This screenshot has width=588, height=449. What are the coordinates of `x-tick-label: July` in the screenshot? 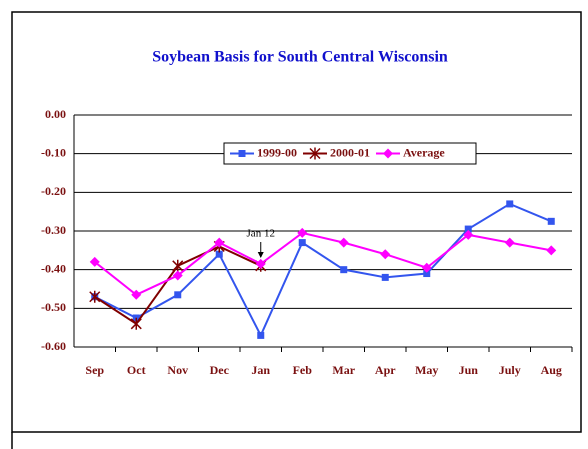 It's located at (510, 370).